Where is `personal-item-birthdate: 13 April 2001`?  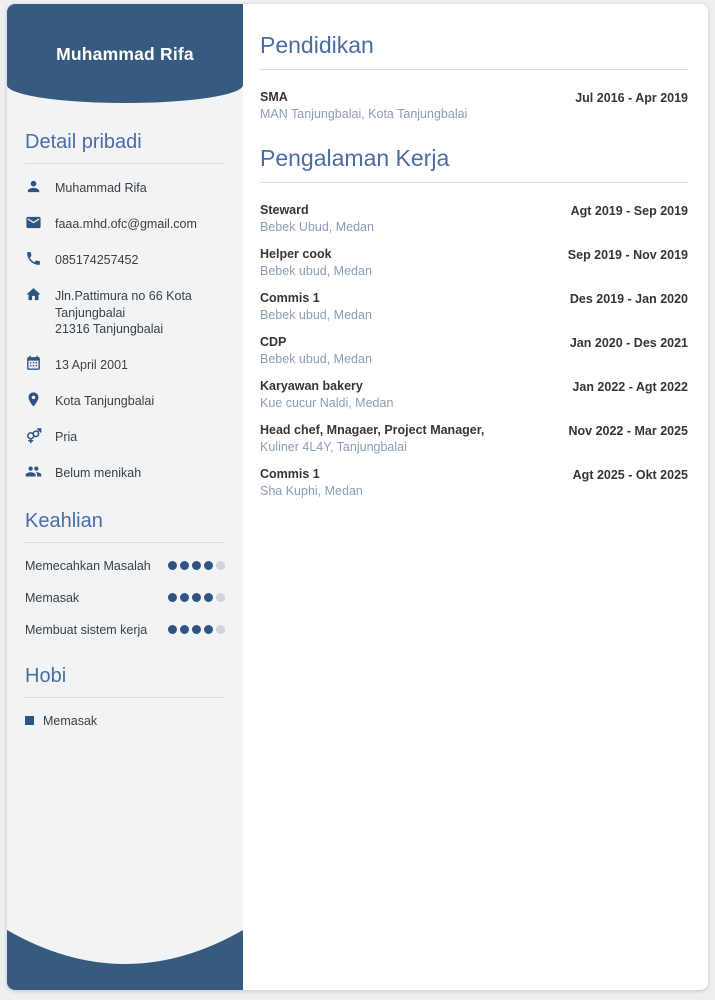 personal-item-birthdate: 13 April 2001 is located at coordinates (125, 364).